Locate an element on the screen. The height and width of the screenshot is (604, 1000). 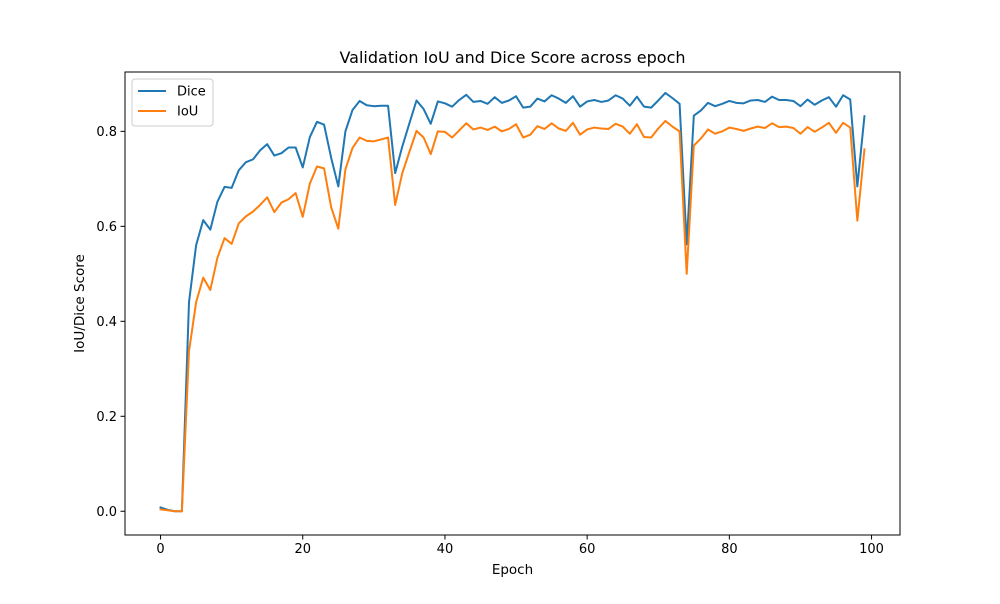
x-tick-label: 20 is located at coordinates (302, 549).